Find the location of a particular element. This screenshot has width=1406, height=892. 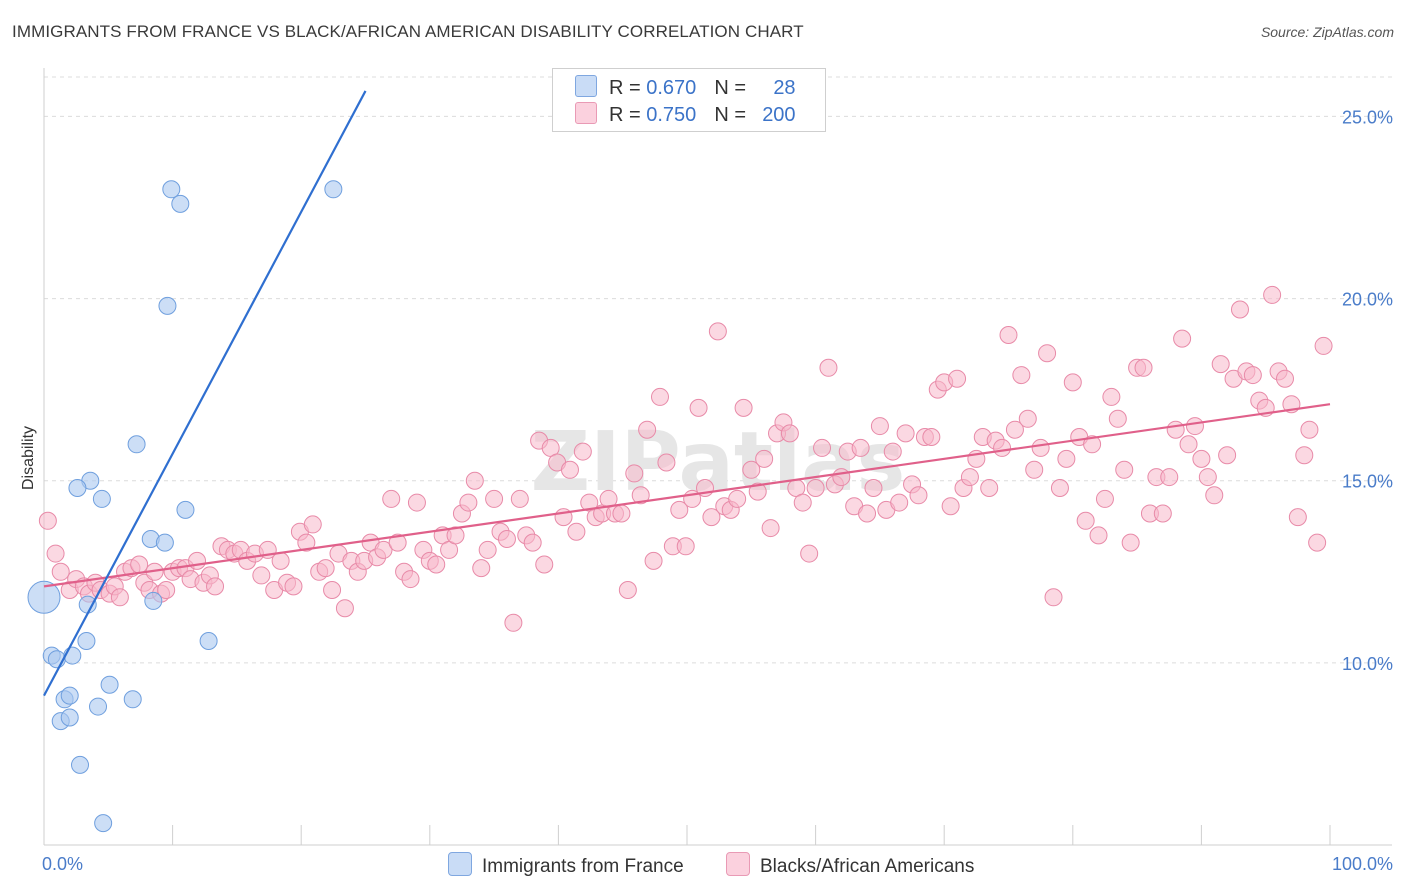

source-label: Source: ZipAtlas.com is located at coordinates (1327, 32).